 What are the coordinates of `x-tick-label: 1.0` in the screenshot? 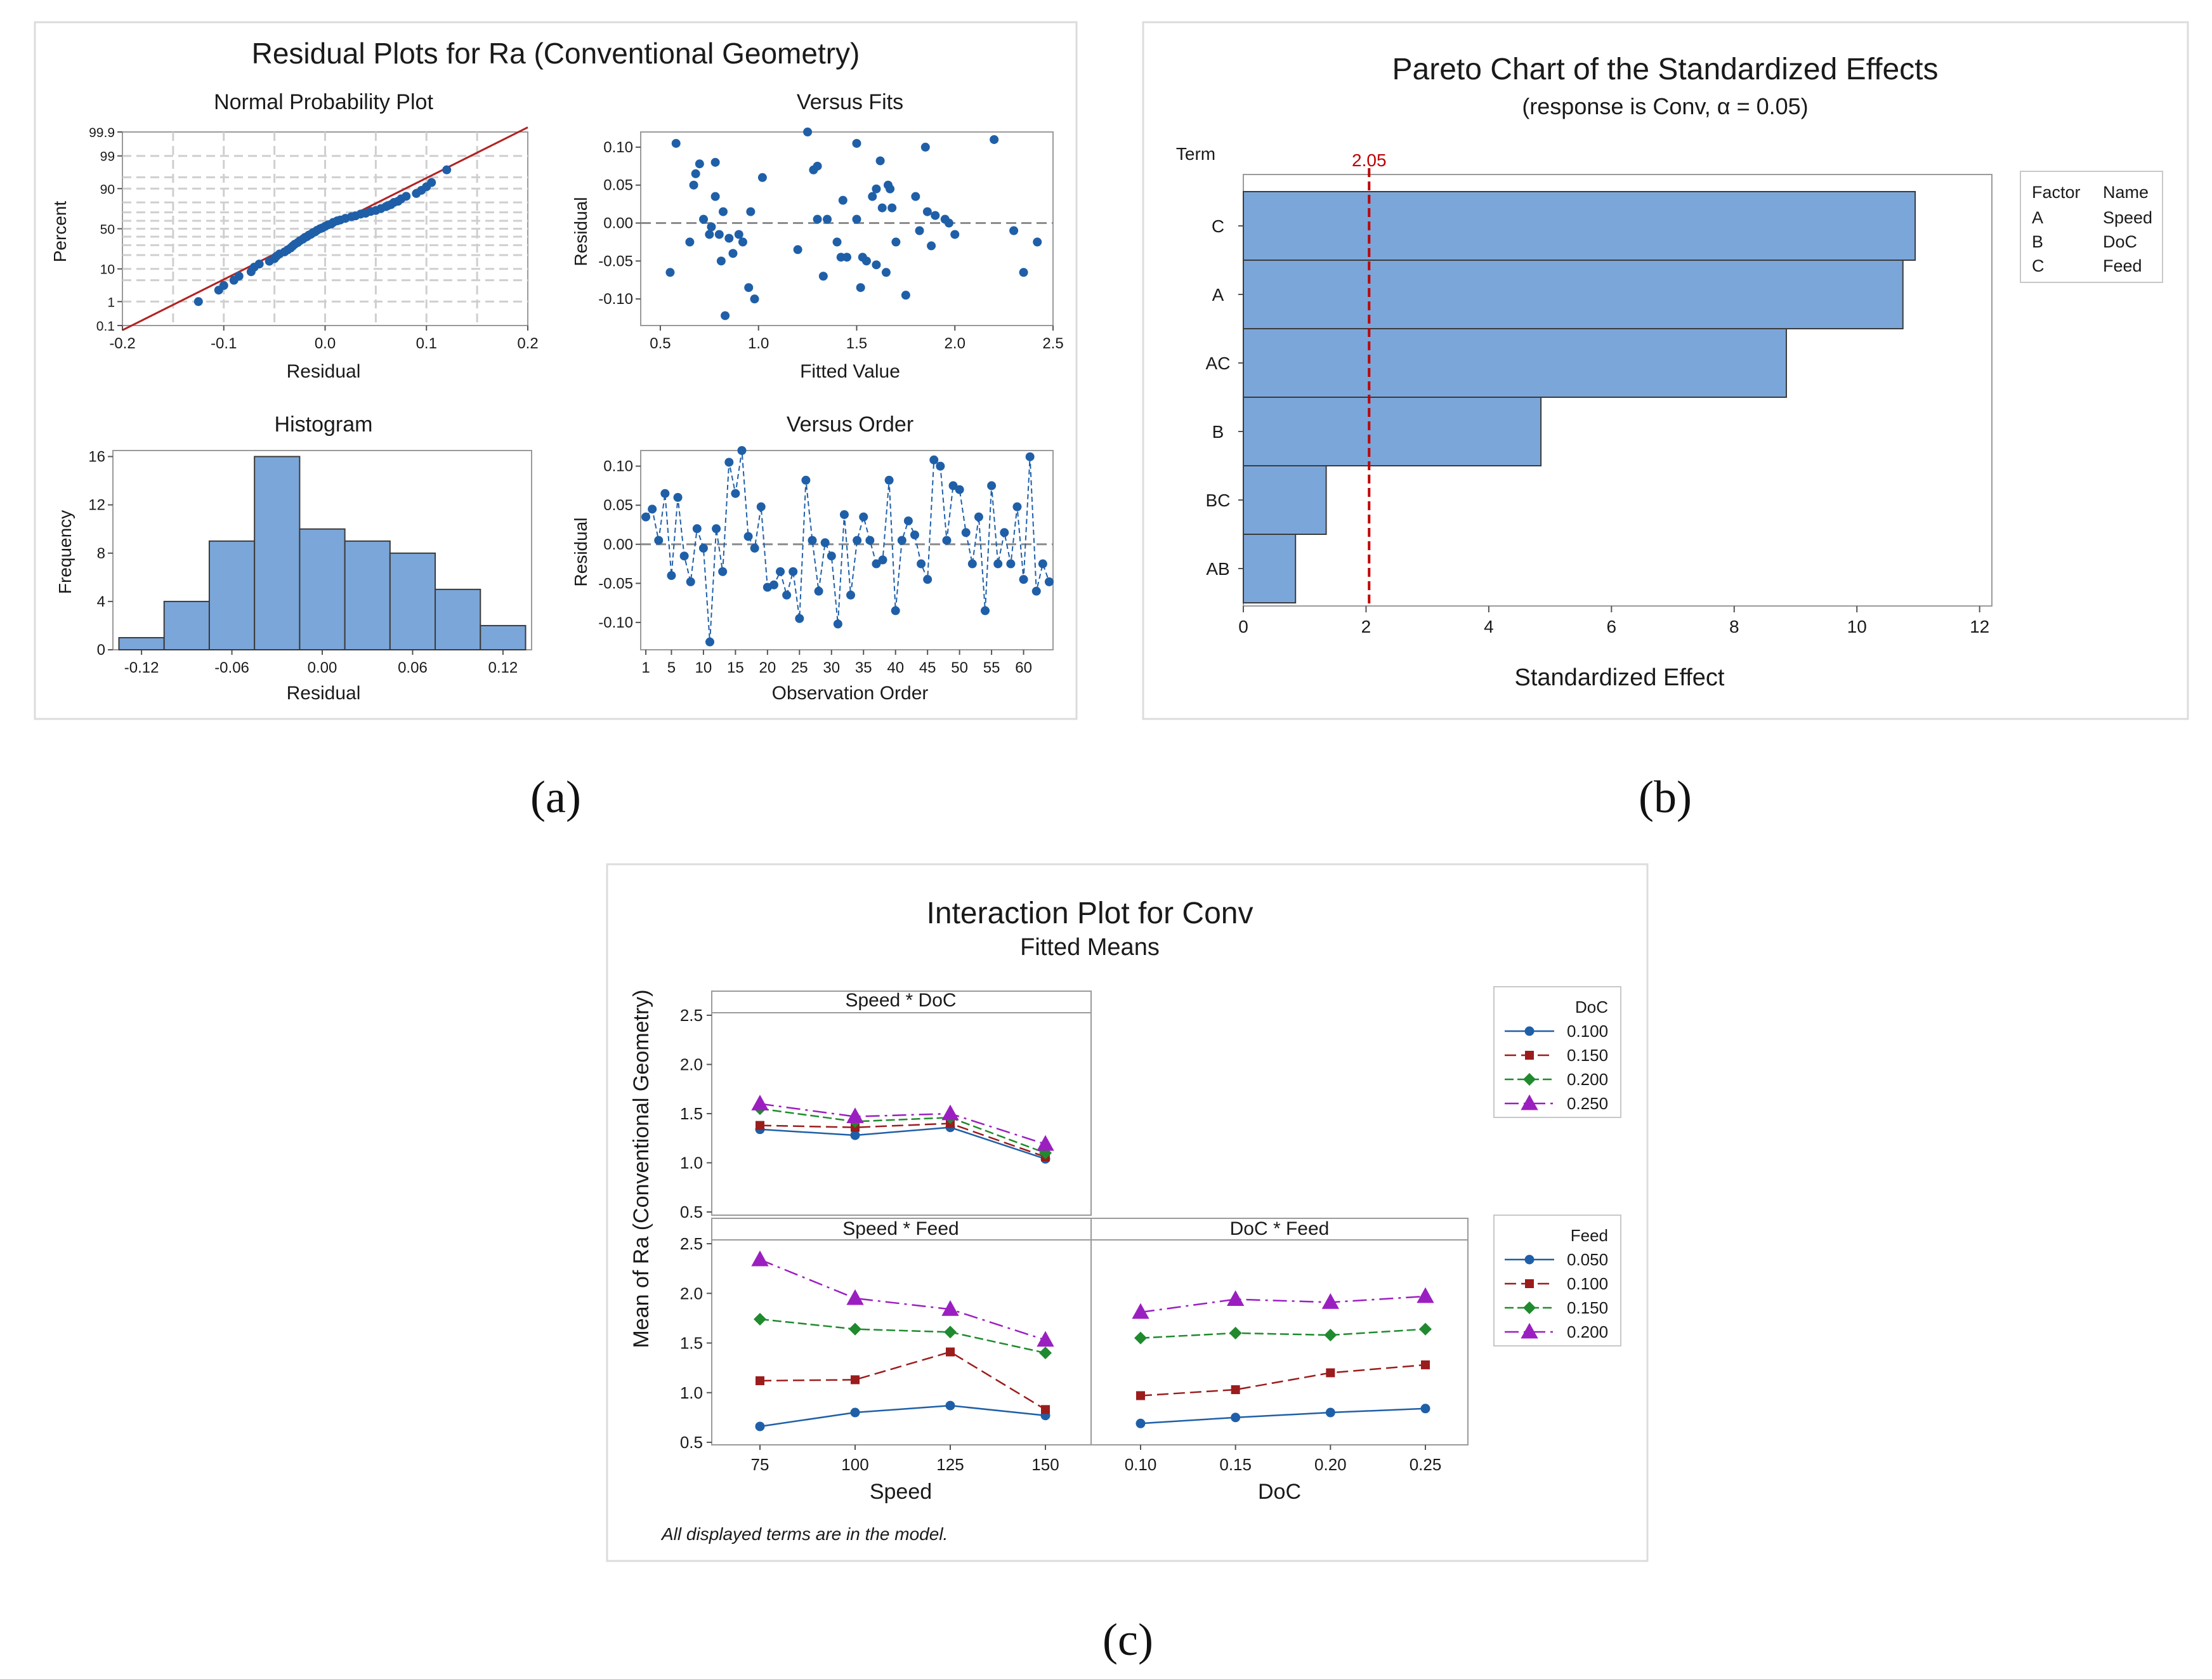 It's located at (759, 343).